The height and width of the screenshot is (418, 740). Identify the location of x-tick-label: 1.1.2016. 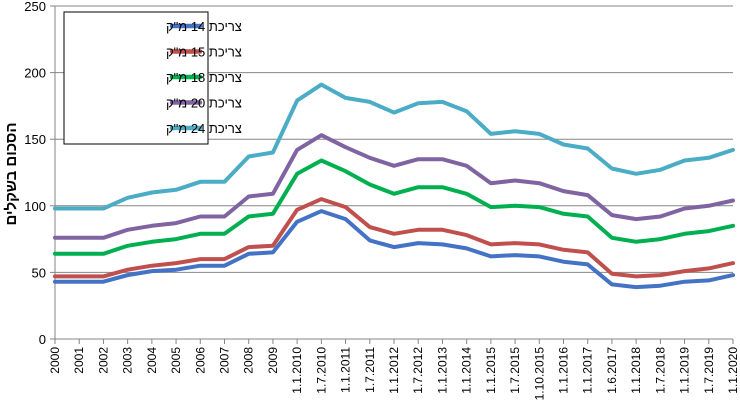
(564, 370).